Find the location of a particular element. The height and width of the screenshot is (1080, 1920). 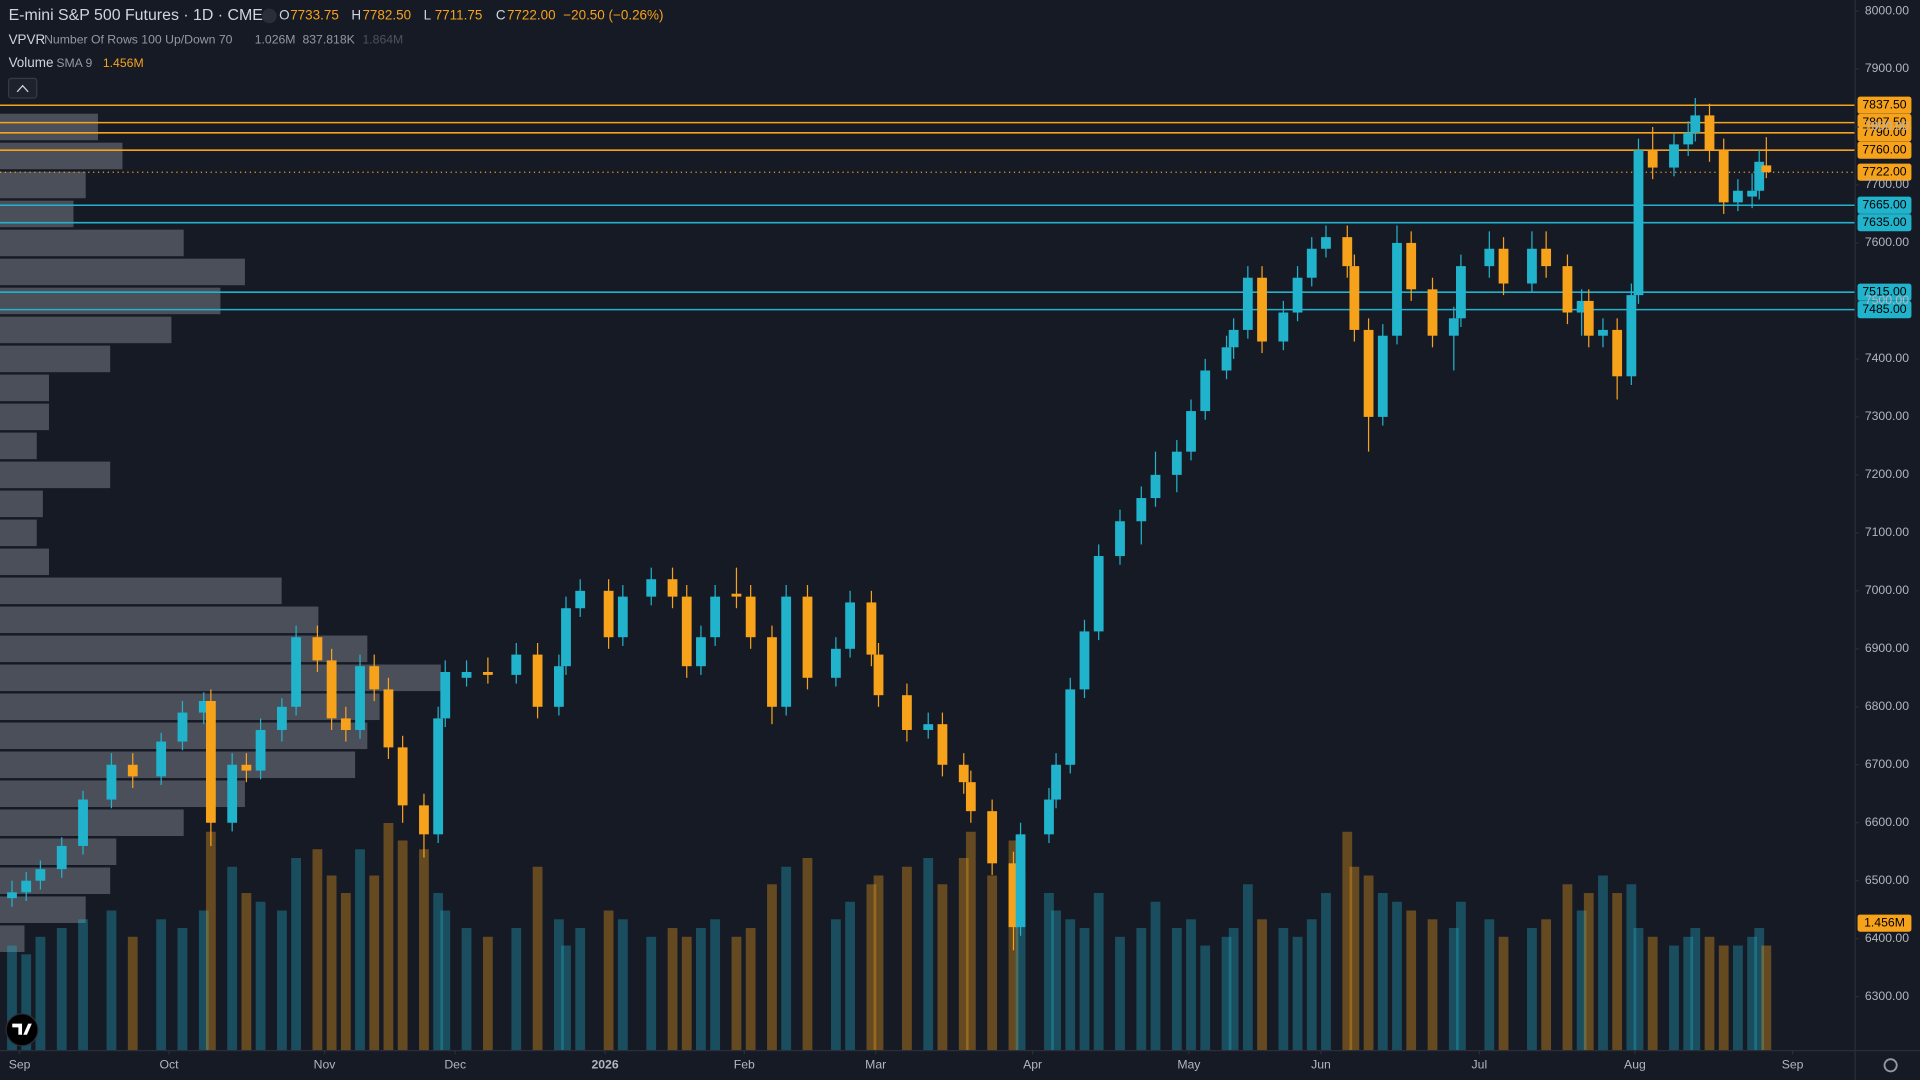

level-tag-label: 7837.50 is located at coordinates (1884, 104).